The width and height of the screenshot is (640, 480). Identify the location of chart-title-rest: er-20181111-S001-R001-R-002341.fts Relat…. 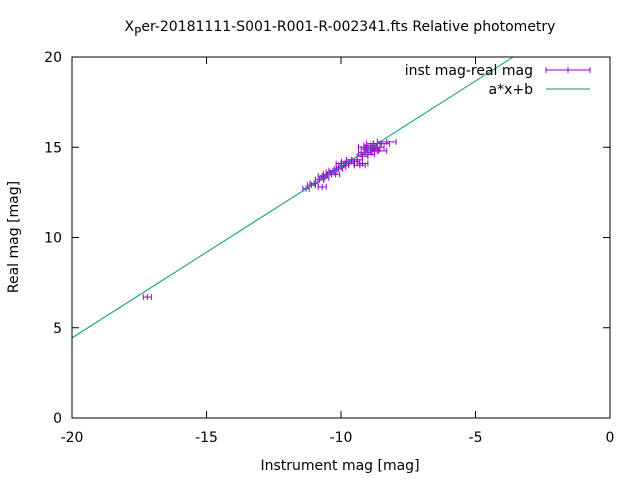
(348, 27).